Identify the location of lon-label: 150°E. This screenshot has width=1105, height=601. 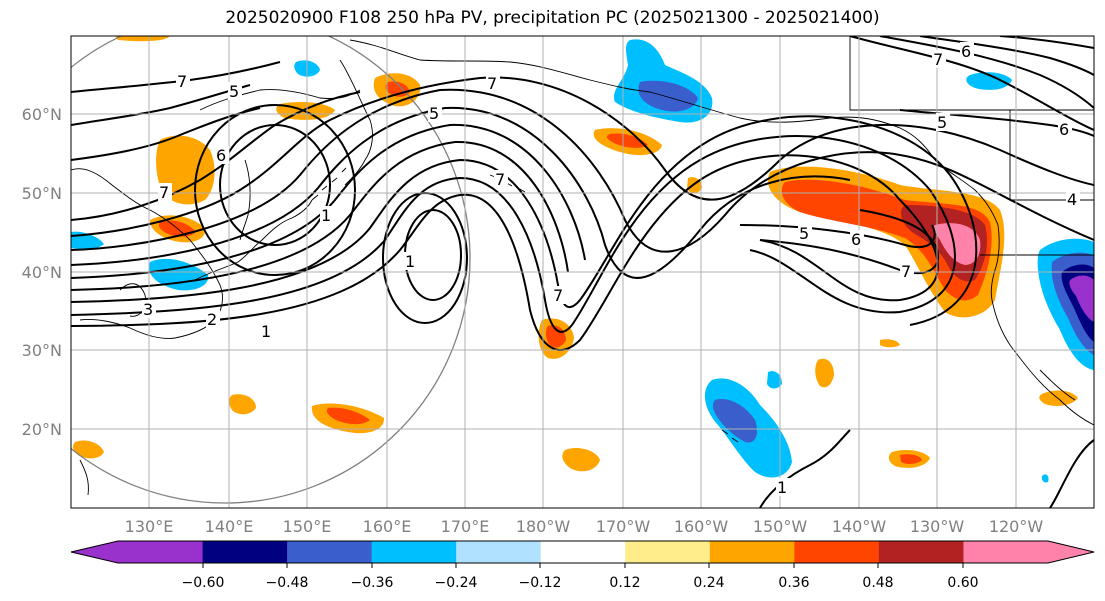
(307, 526).